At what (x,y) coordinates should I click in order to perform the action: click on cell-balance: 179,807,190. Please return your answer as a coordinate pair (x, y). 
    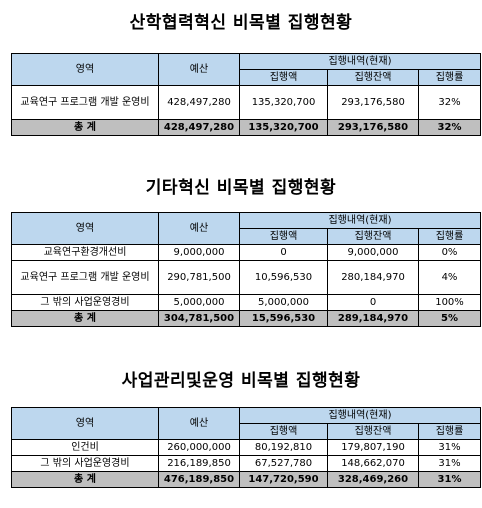
    Looking at the image, I should click on (373, 447).